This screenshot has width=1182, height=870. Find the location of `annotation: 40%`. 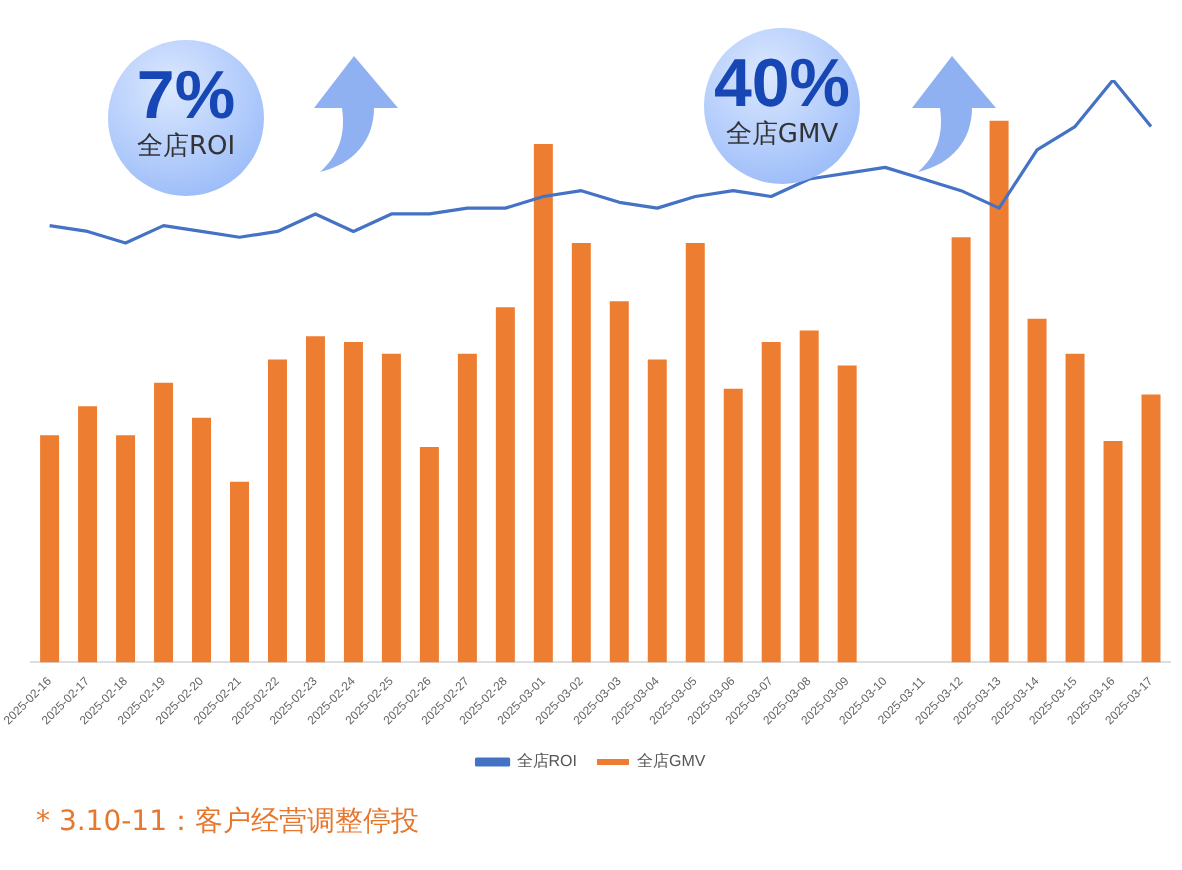

annotation: 40% is located at coordinates (782, 84).